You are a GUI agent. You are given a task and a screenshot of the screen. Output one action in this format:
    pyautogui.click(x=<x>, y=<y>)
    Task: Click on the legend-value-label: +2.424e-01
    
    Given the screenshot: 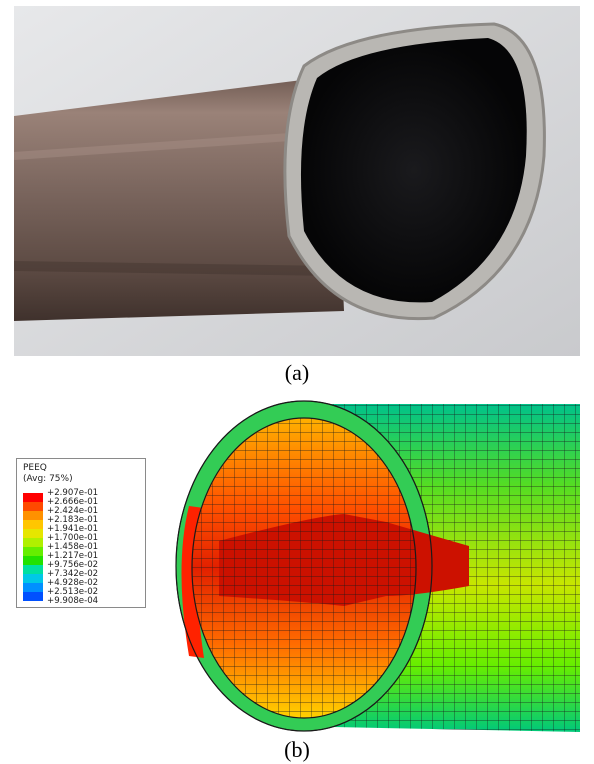 What is the action you would take?
    pyautogui.click(x=73, y=511)
    